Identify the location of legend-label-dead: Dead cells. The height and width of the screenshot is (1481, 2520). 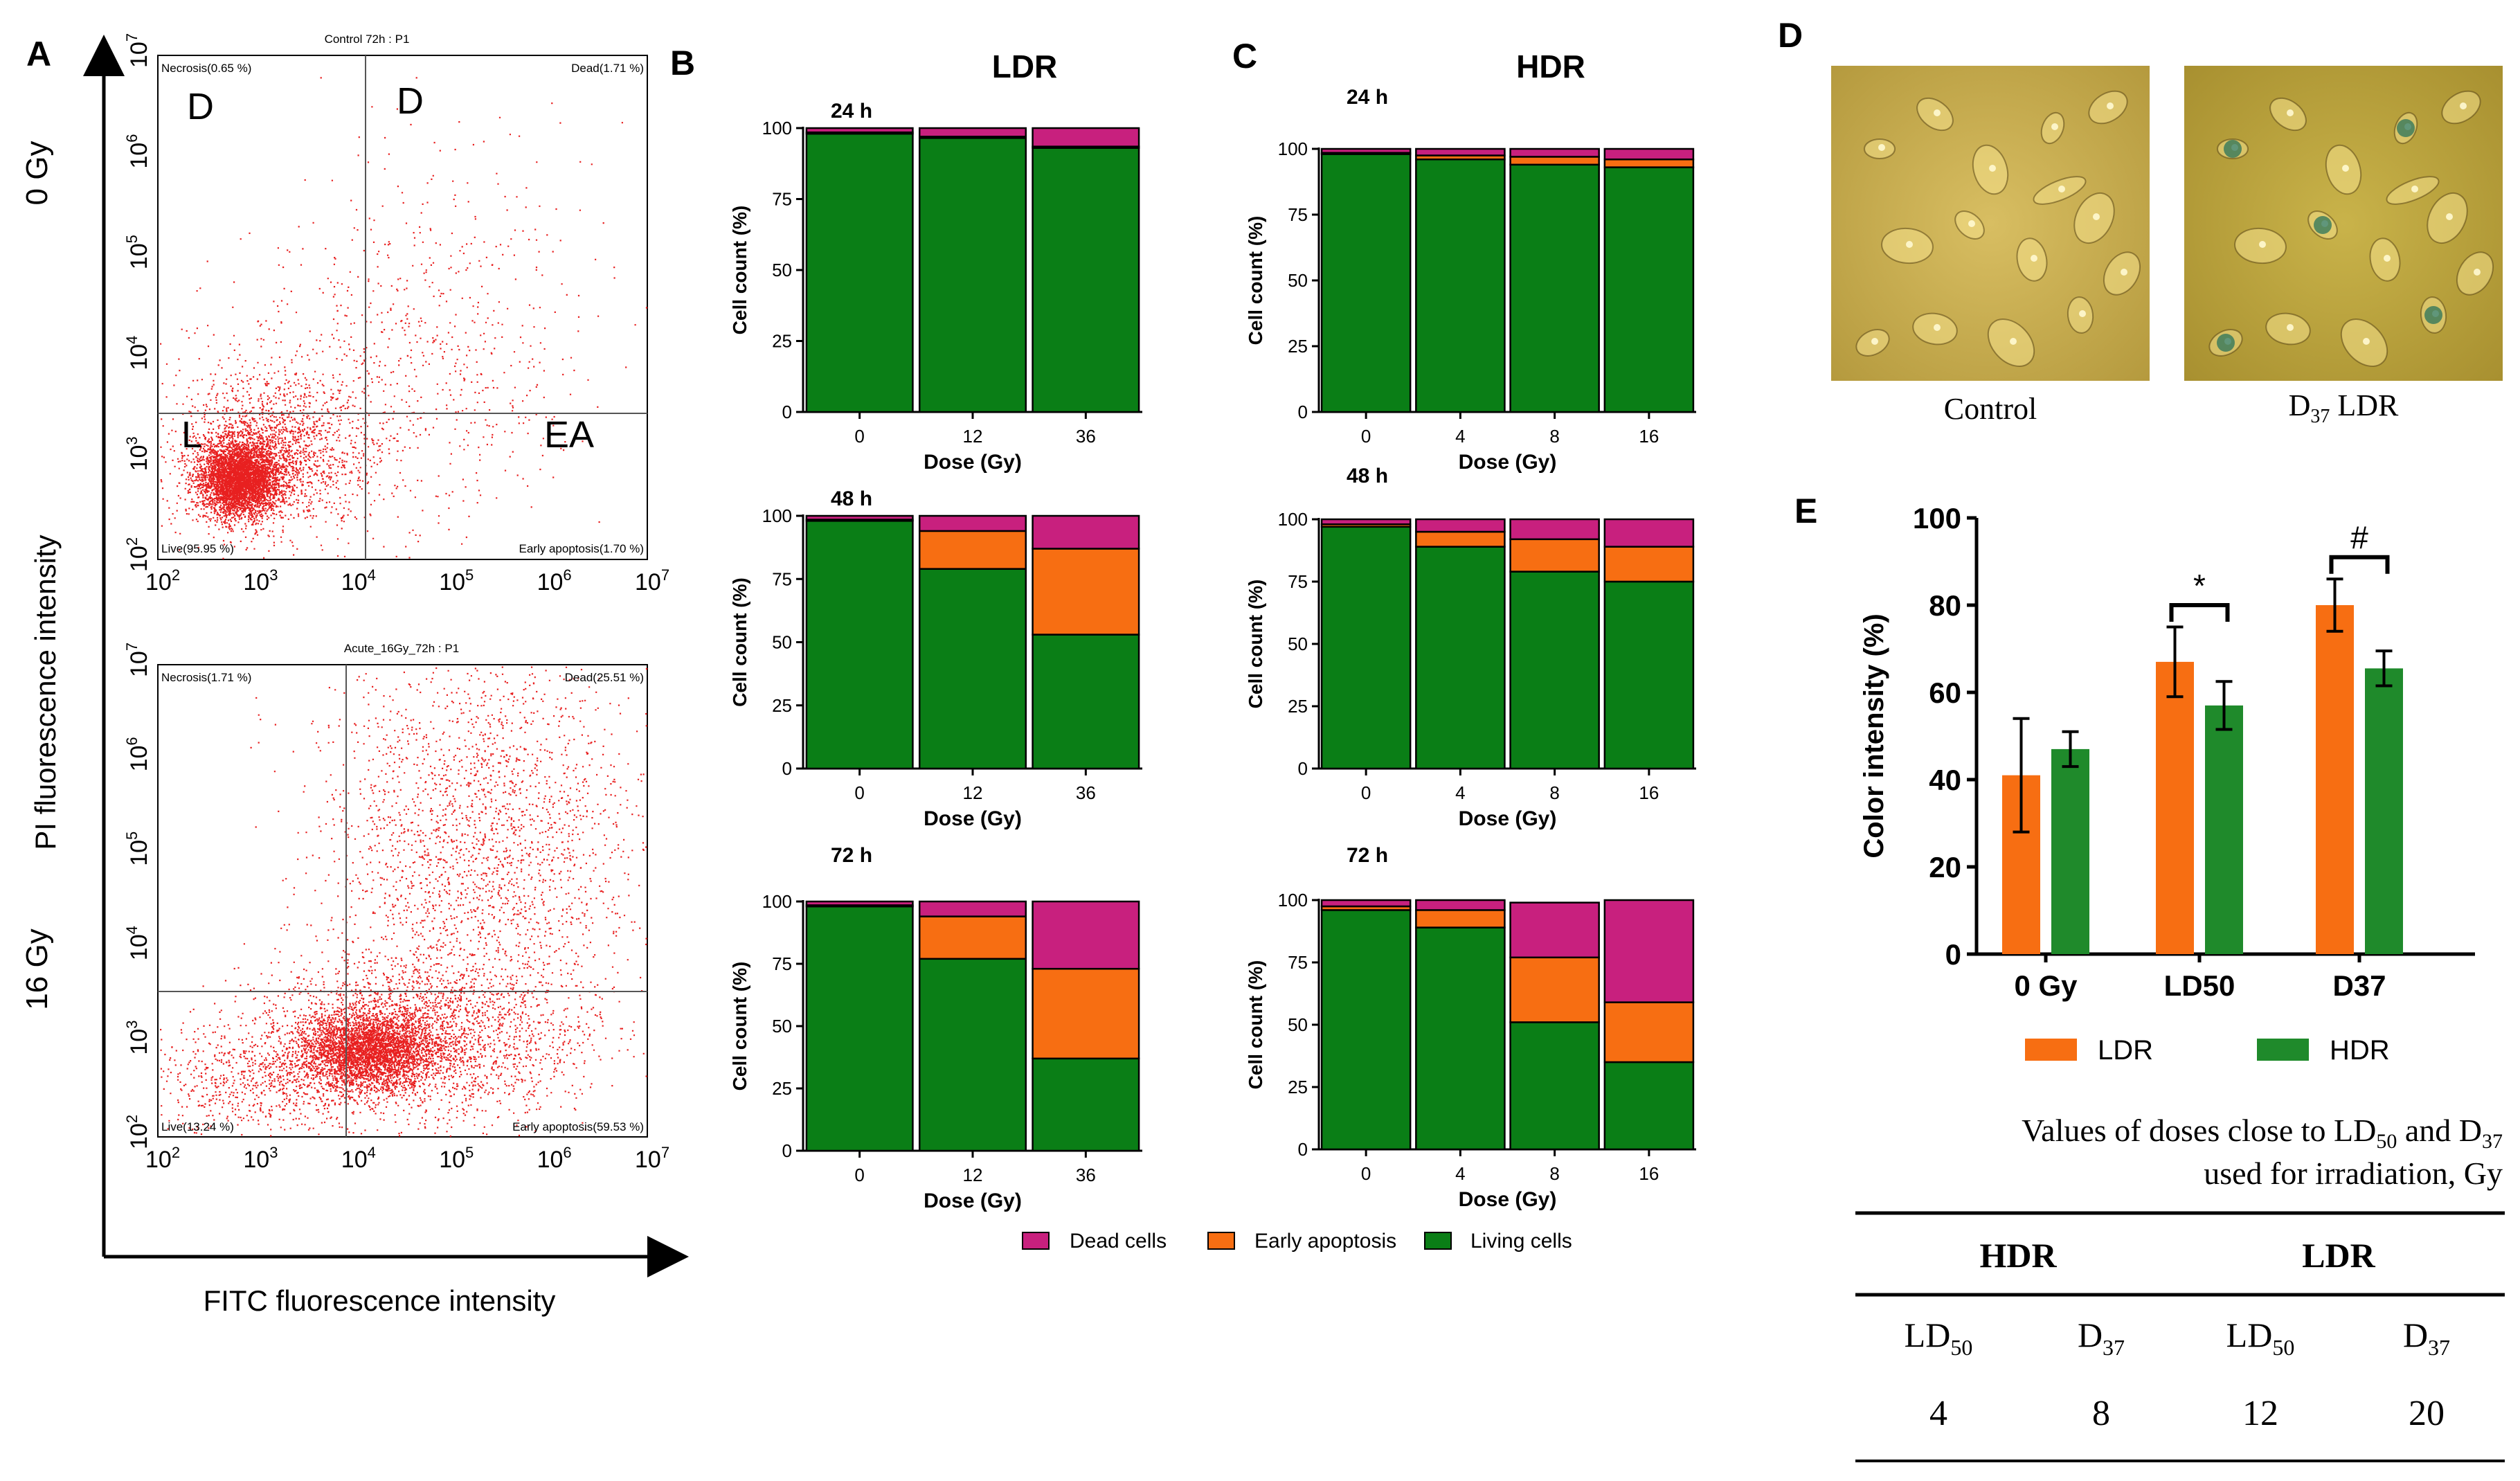
(1118, 1241).